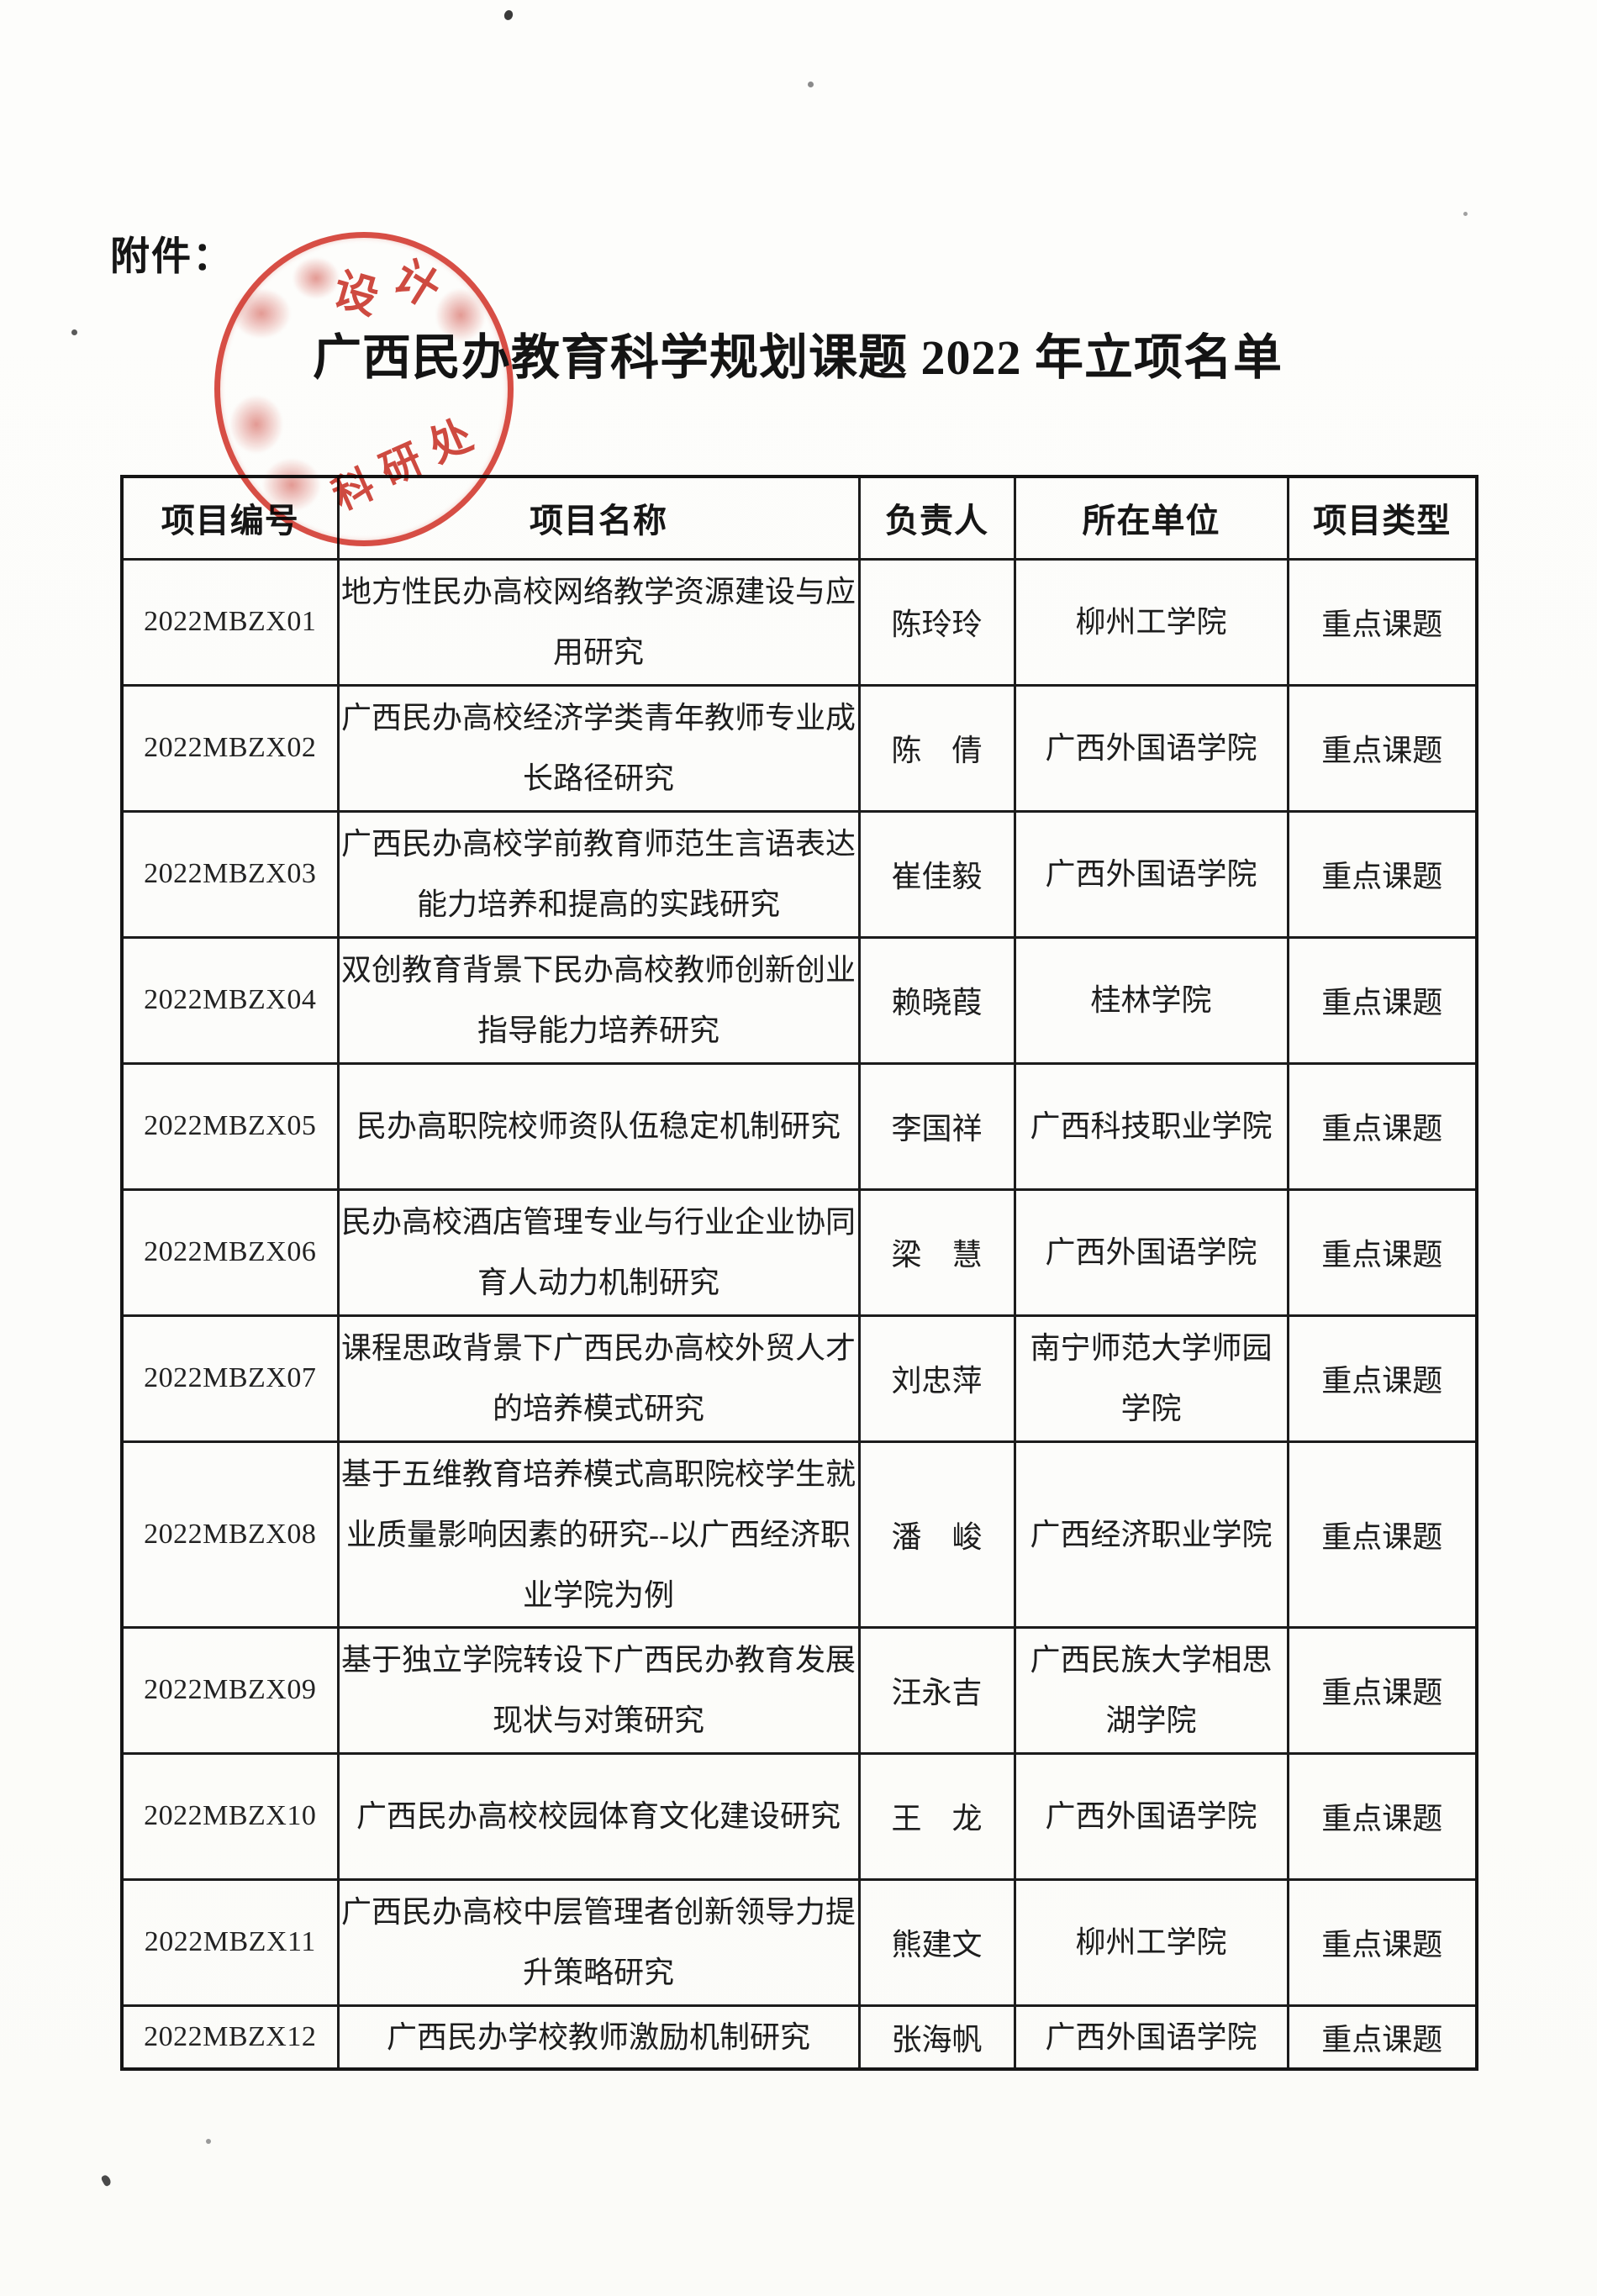 This screenshot has width=1597, height=2296. I want to click on project-leader: 汪永吉, so click(936, 1690).